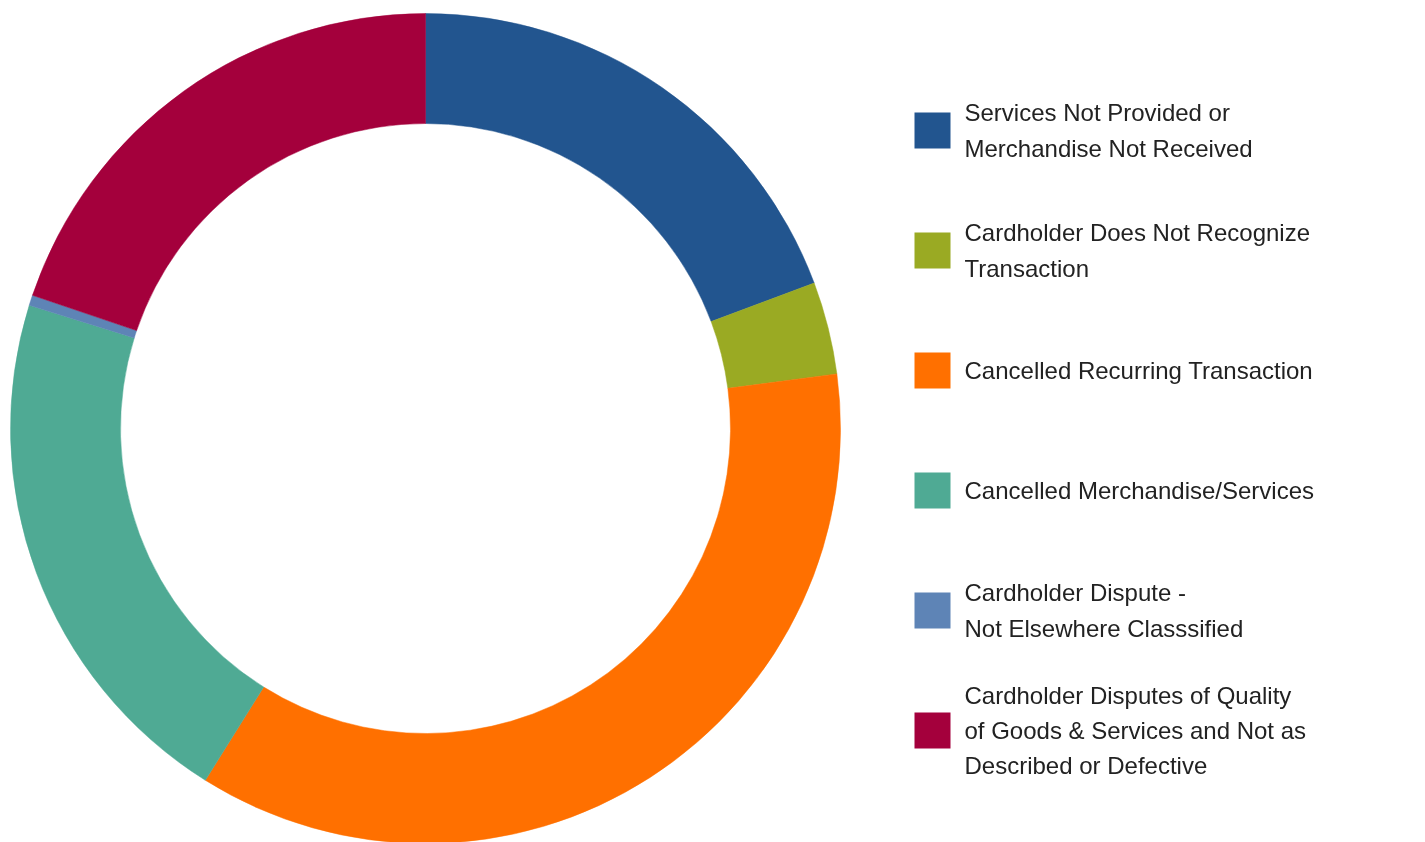  I want to click on legend-label: Services Not Provided or Merchandise Not Received, so click(1108, 130).